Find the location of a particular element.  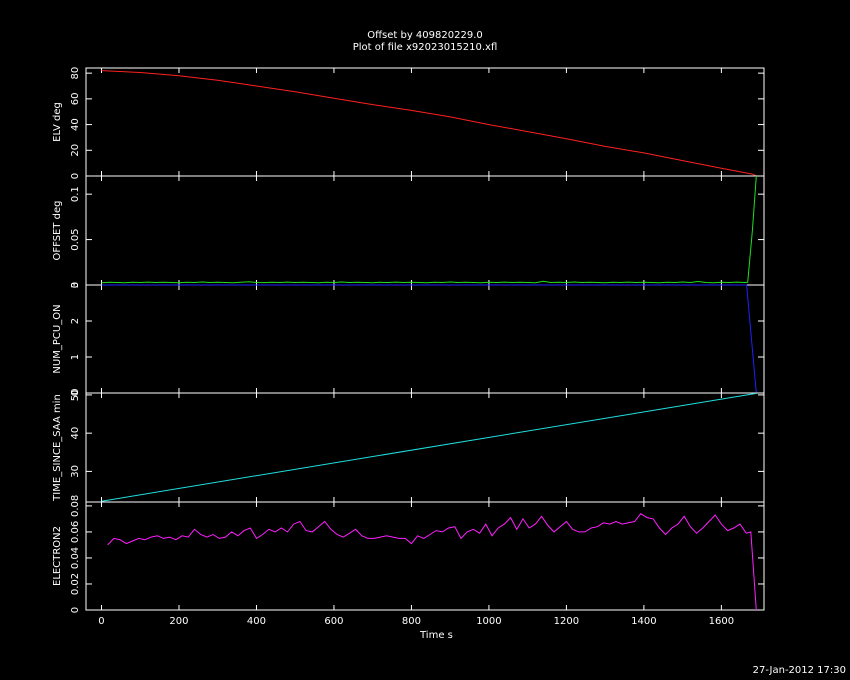

y-tick-label: 1 is located at coordinates (75, 357).